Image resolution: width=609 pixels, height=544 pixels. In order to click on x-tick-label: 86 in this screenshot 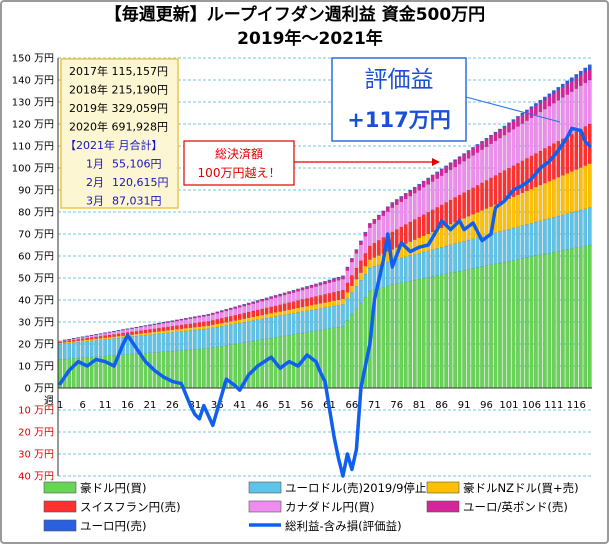, I will do `click(441, 405)`.